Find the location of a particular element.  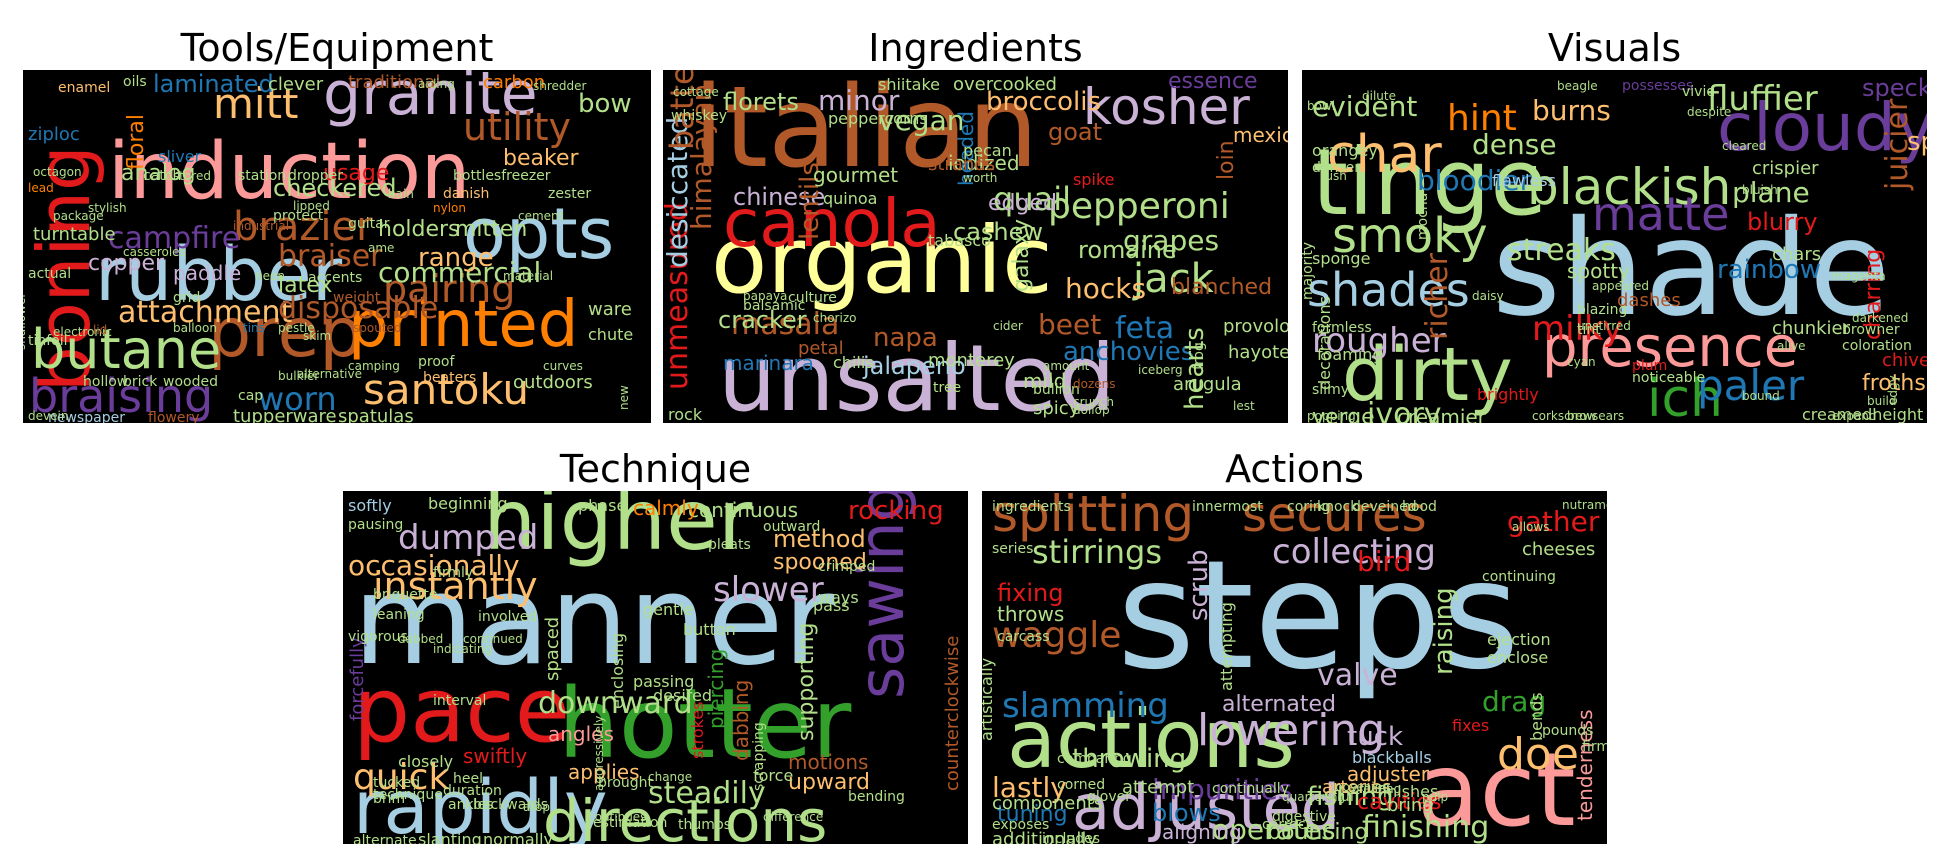

word-verge: verge is located at coordinates (1343, 414).